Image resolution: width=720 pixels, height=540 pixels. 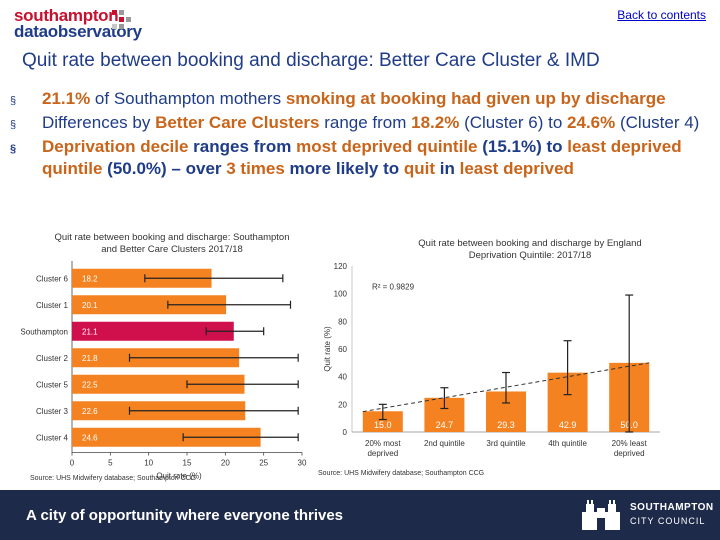 What do you see at coordinates (383, 443) in the screenshot?
I see `category-label: 20% most` at bounding box center [383, 443].